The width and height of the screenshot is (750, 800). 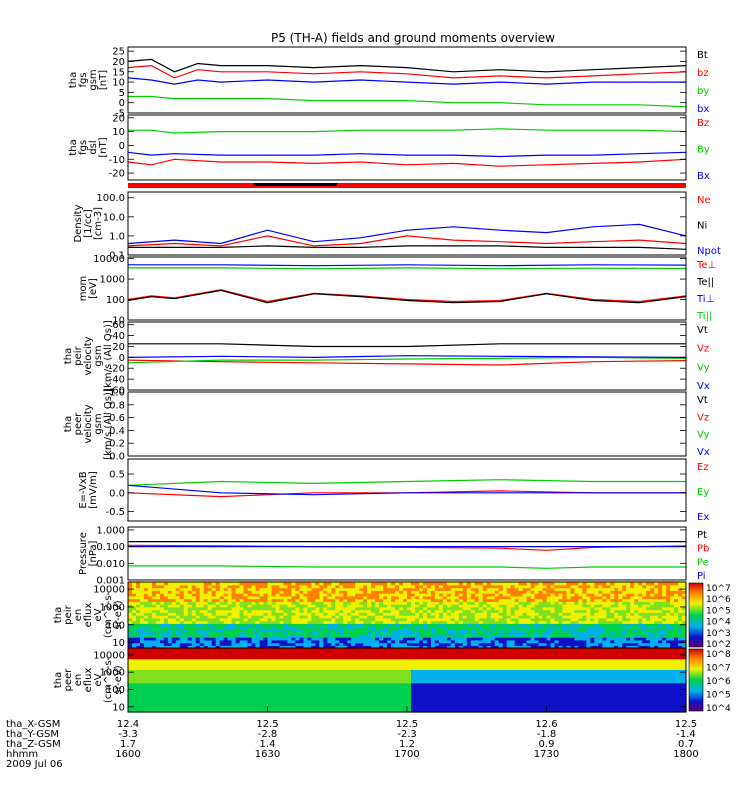 I want to click on y-axis-label-line: Density, so click(x=78, y=223).